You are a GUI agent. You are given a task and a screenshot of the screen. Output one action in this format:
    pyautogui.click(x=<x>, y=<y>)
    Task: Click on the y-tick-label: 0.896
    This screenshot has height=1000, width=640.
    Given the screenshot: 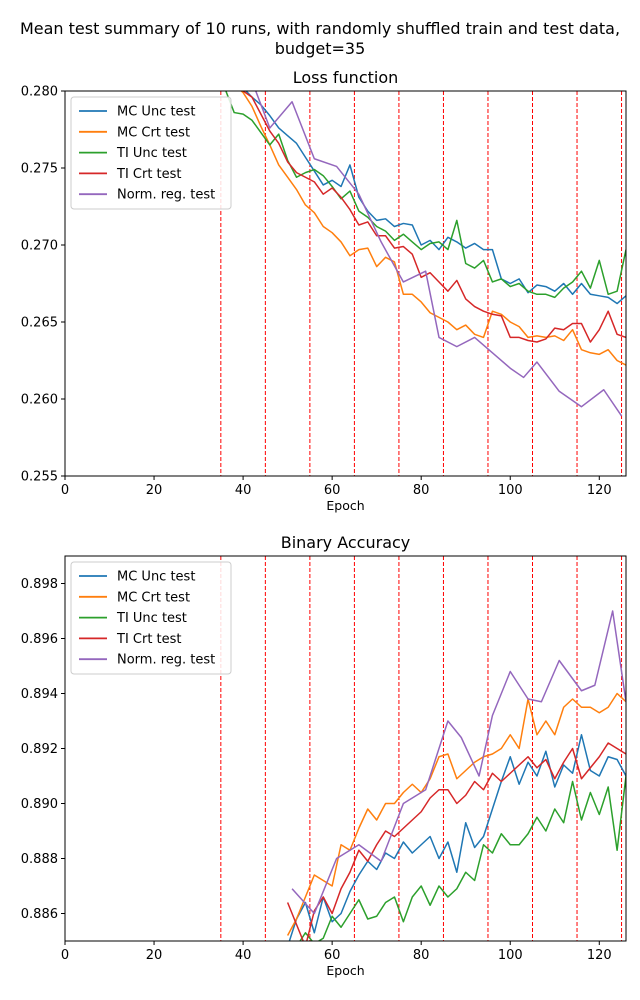 What is the action you would take?
    pyautogui.click(x=39, y=639)
    